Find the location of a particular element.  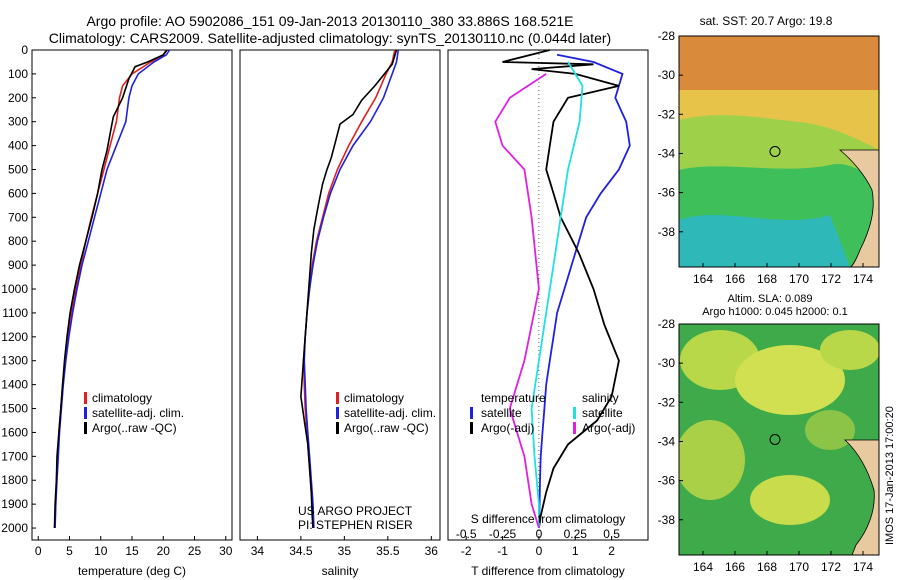

legend-title-salinity: salinity is located at coordinates (600, 398).